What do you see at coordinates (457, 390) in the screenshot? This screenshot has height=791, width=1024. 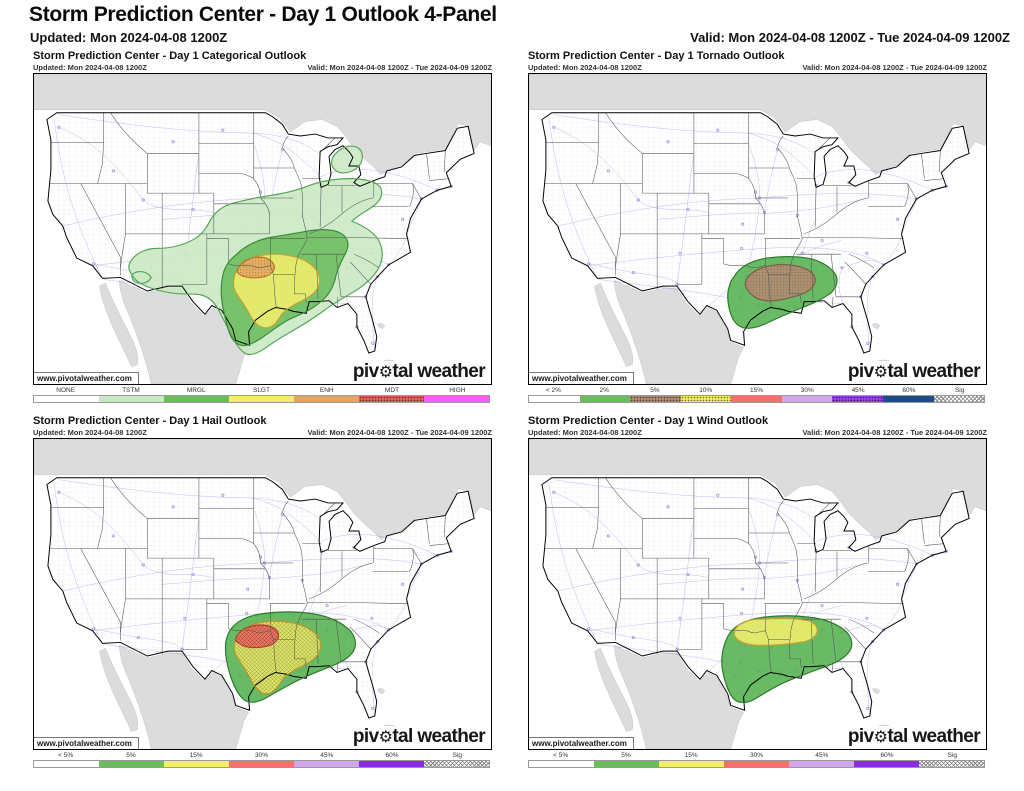 I see `legend-label: HIGH` at bounding box center [457, 390].